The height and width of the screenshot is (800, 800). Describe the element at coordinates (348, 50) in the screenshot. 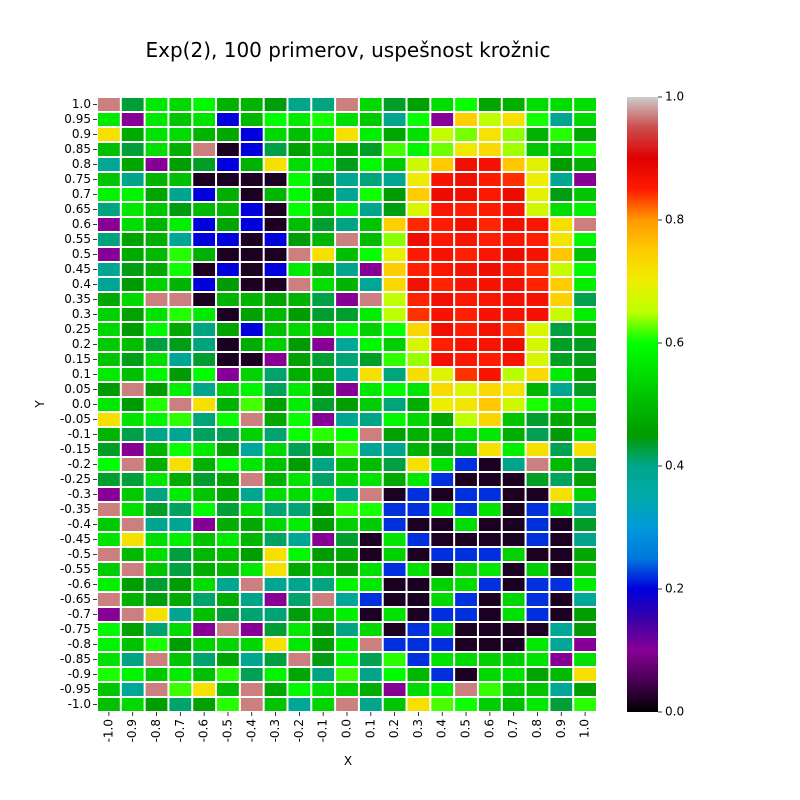

I see `chart-title: Exp(2), 100 primerov, uspešnost krožnic` at that location.